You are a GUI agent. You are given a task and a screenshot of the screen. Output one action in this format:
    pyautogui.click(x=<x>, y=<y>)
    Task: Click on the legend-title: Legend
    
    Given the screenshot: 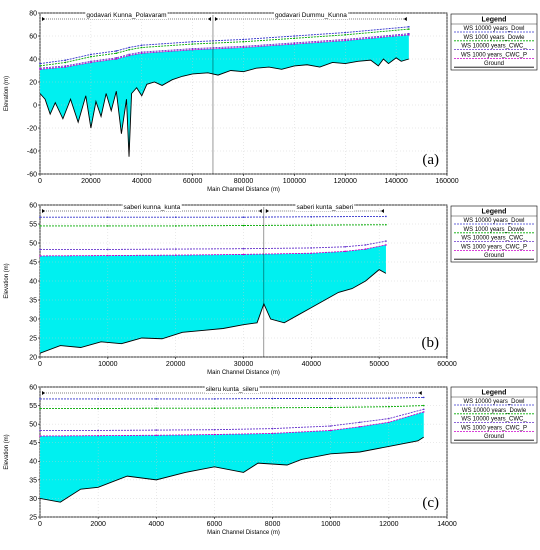 What is the action you would take?
    pyautogui.click(x=494, y=20)
    